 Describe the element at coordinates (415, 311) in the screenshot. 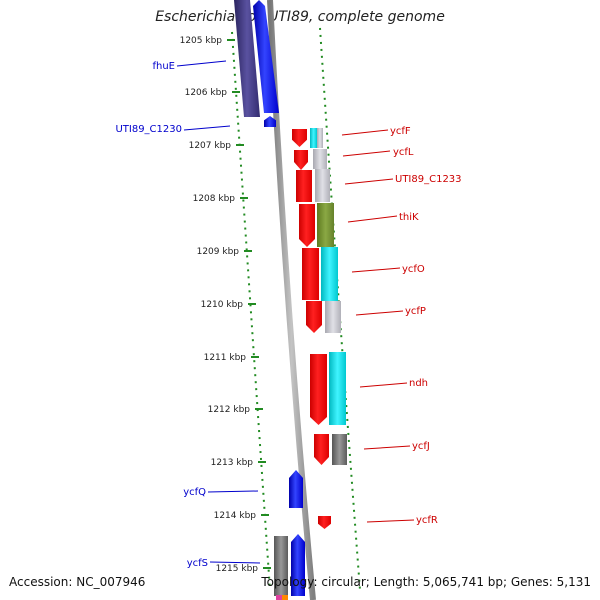

I see `gene-label: ycfP` at that location.